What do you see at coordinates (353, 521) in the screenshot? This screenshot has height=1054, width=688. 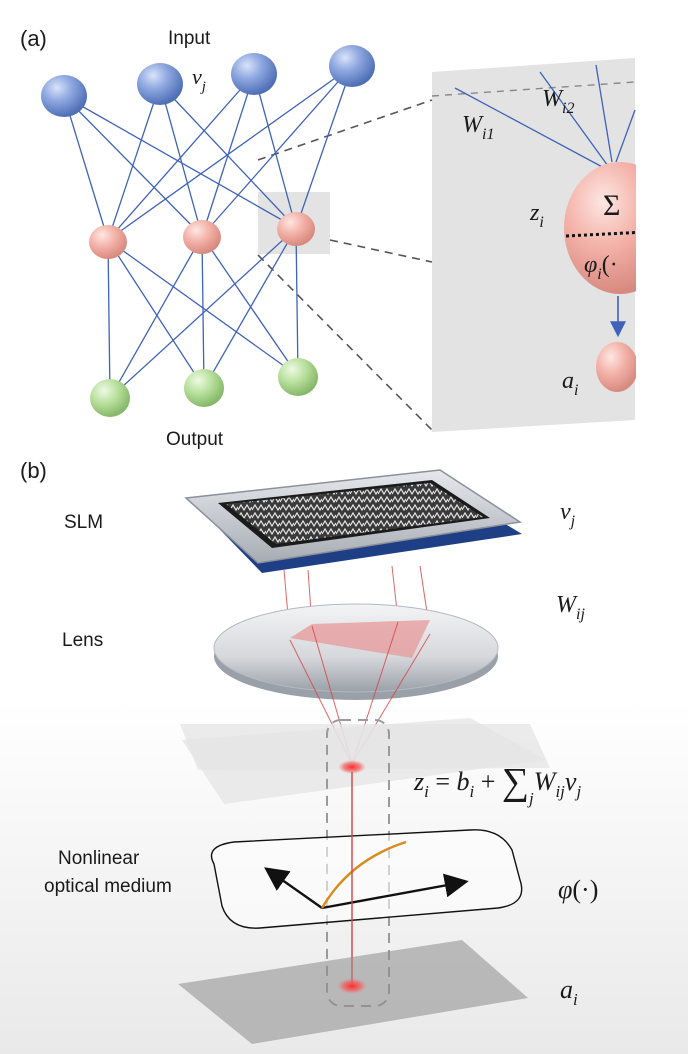 I see `slm-device` at bounding box center [353, 521].